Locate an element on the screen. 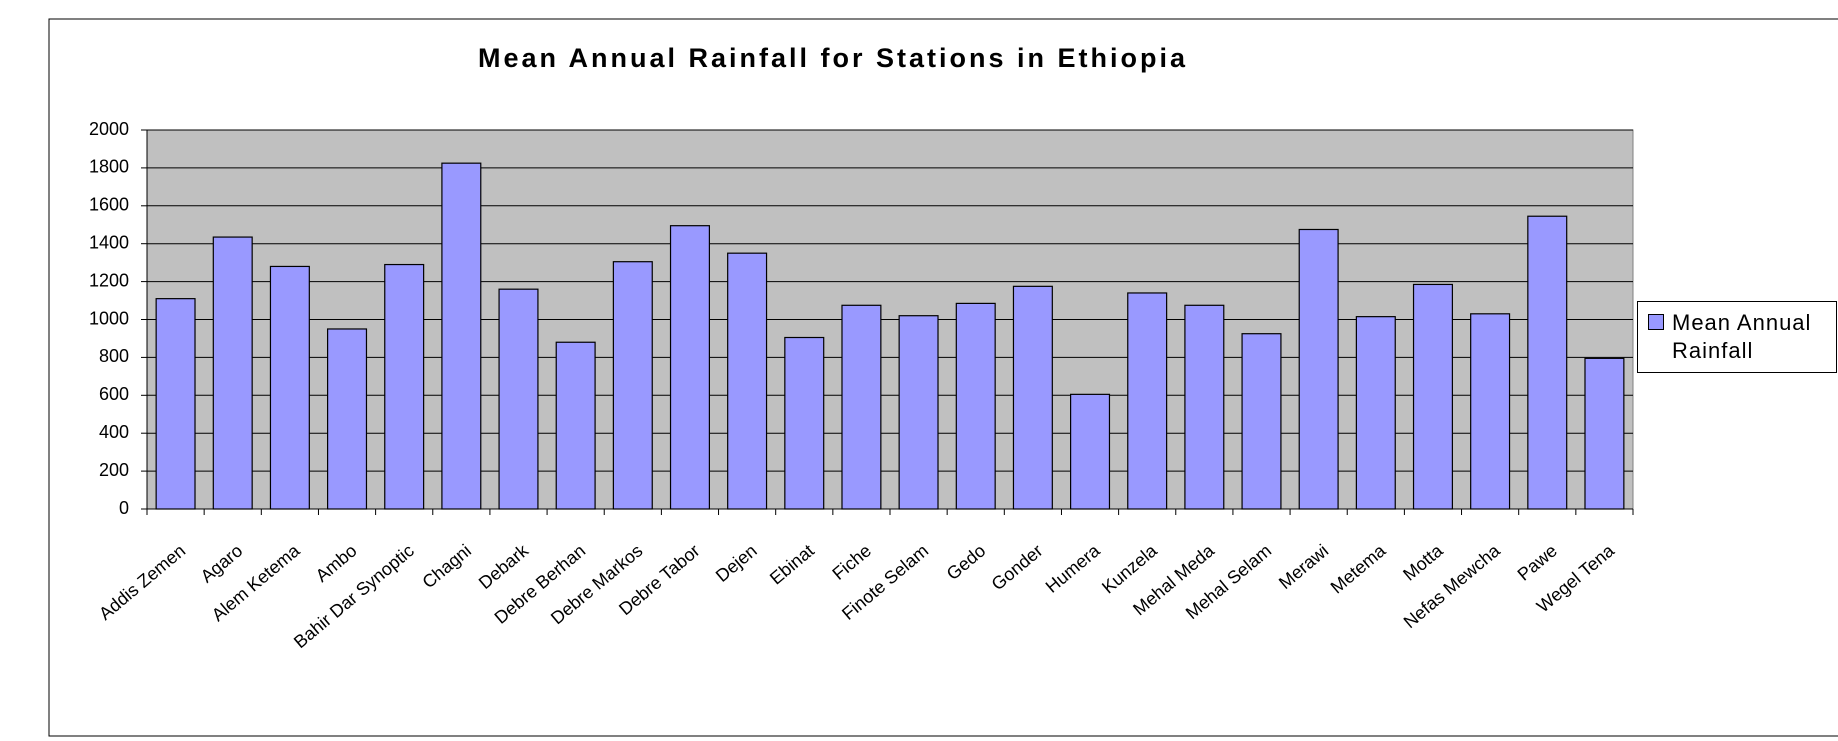  legend-swatch is located at coordinates (1656, 322).